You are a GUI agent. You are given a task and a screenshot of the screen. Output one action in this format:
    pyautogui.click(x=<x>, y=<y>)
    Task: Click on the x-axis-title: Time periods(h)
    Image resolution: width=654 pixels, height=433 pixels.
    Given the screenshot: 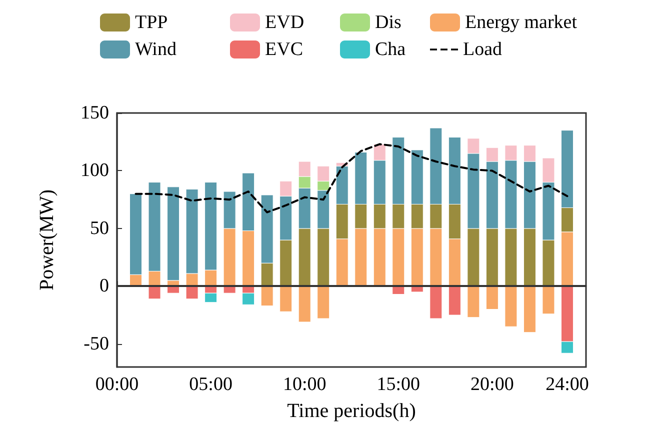 What is the action you would take?
    pyautogui.click(x=351, y=411)
    